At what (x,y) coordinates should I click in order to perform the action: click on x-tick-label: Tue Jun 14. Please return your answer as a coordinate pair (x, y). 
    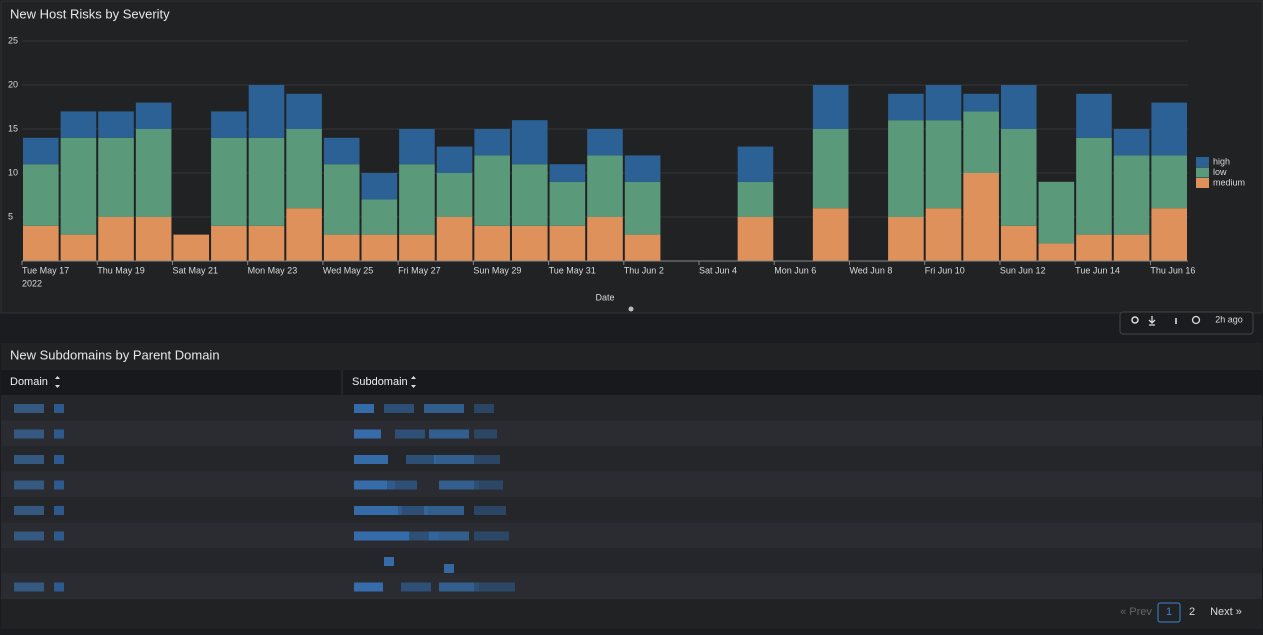
    Looking at the image, I should click on (1097, 270).